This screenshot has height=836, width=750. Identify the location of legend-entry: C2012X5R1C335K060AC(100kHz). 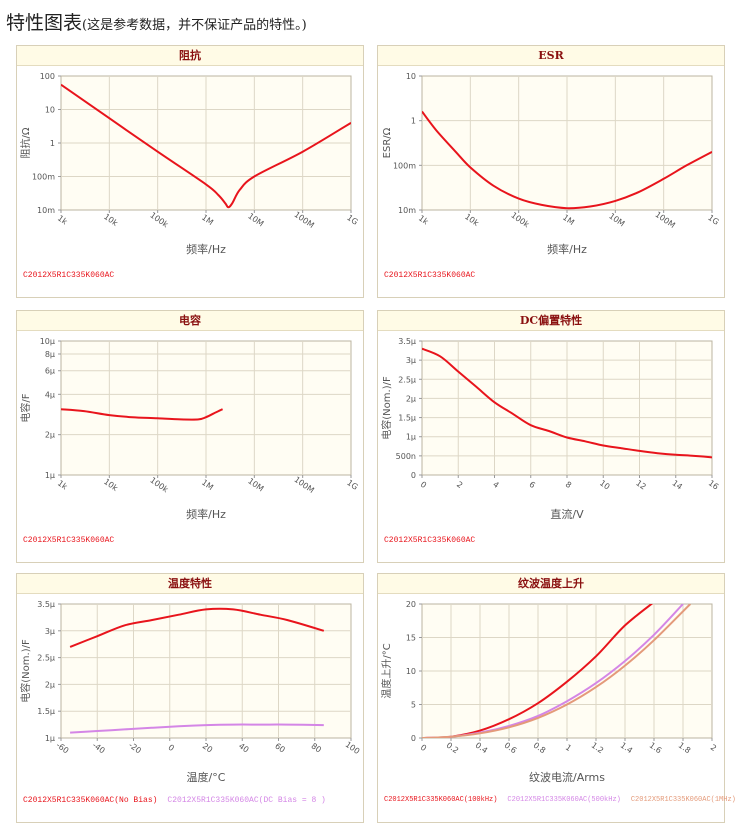
(441, 800).